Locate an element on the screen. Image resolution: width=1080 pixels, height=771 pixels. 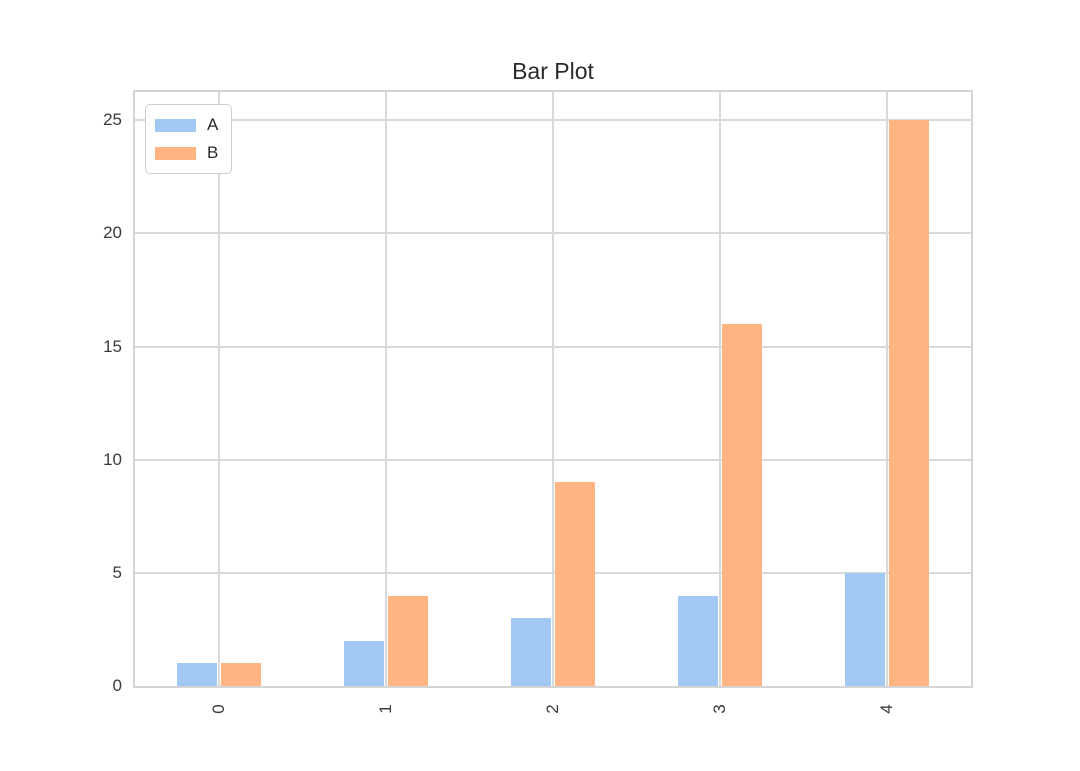
x-tick-label: 4 is located at coordinates (887, 709).